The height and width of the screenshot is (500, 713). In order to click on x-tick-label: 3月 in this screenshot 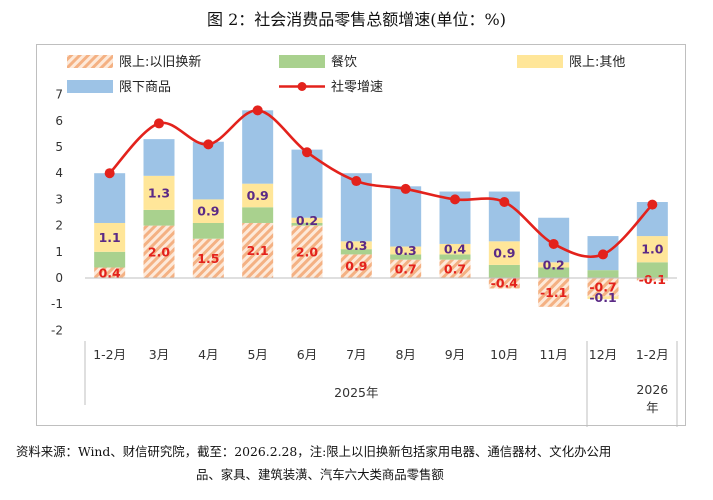, I will do `click(159, 354)`.